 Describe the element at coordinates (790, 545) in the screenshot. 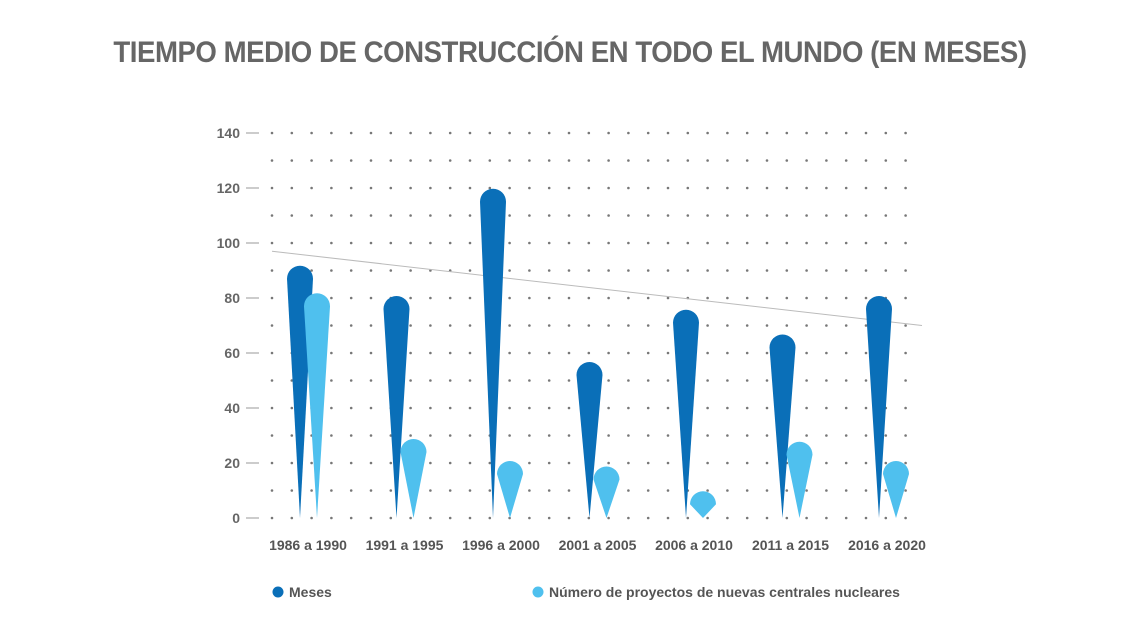

I see `x-tick-label: 2011 a 2015` at that location.